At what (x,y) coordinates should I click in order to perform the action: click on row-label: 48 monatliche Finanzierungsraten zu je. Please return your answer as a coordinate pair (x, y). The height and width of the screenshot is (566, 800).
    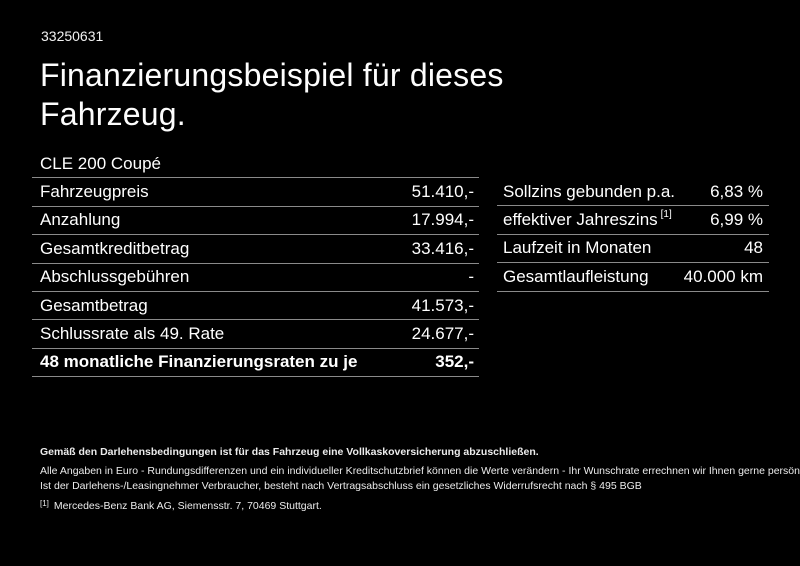
    Looking at the image, I should click on (199, 362).